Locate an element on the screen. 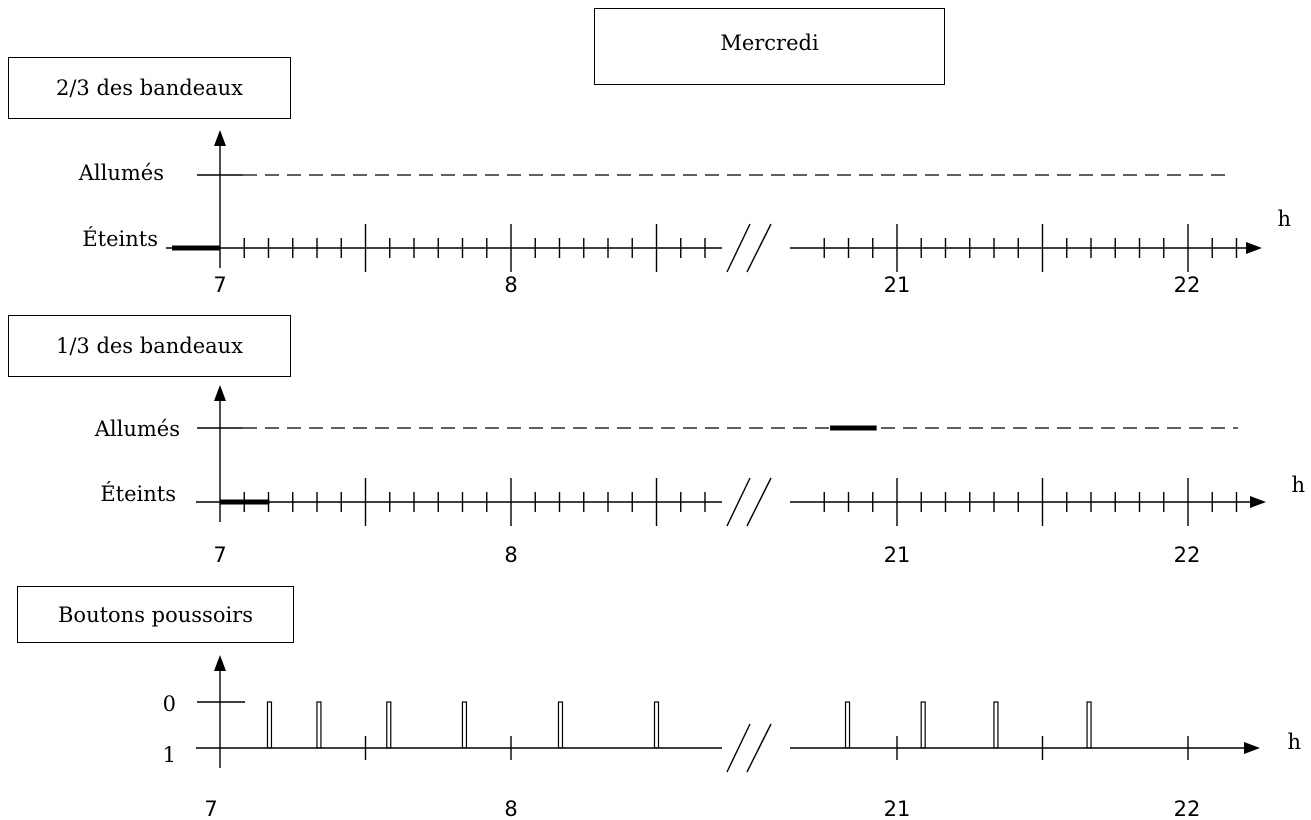 This screenshot has width=1311, height=820. panel-1-high-label: Allumés is located at coordinates (121, 173).